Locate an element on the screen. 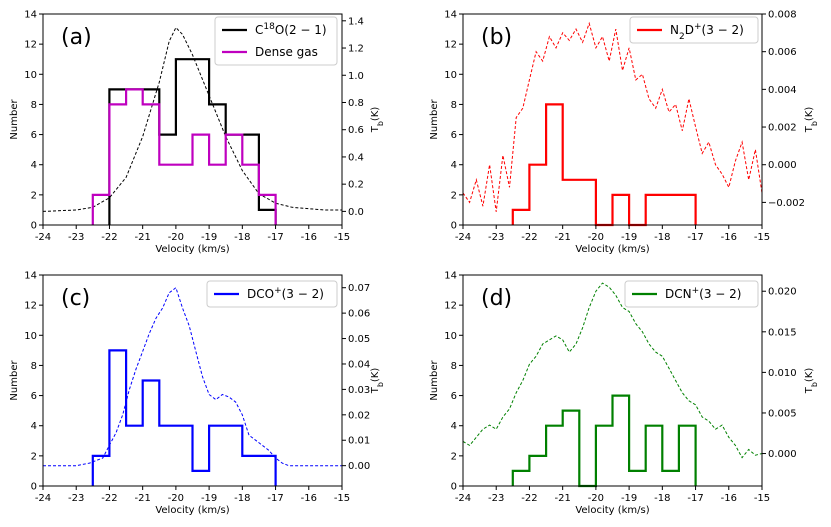  y2-tick-label: 0.000 is located at coordinates (782, 165).